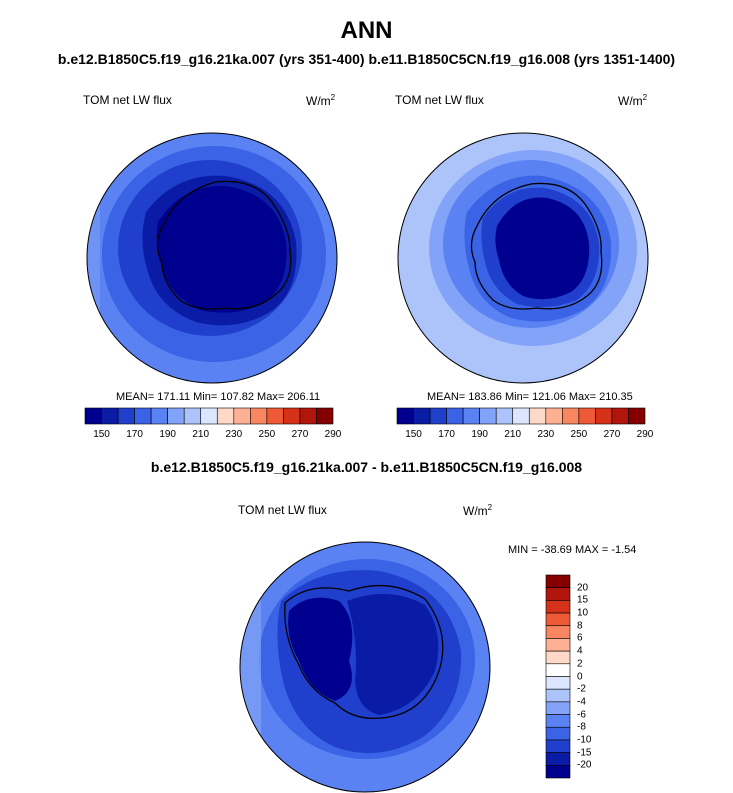  Describe the element at coordinates (250, 661) in the screenshot. I see `diff-field-edge` at that location.